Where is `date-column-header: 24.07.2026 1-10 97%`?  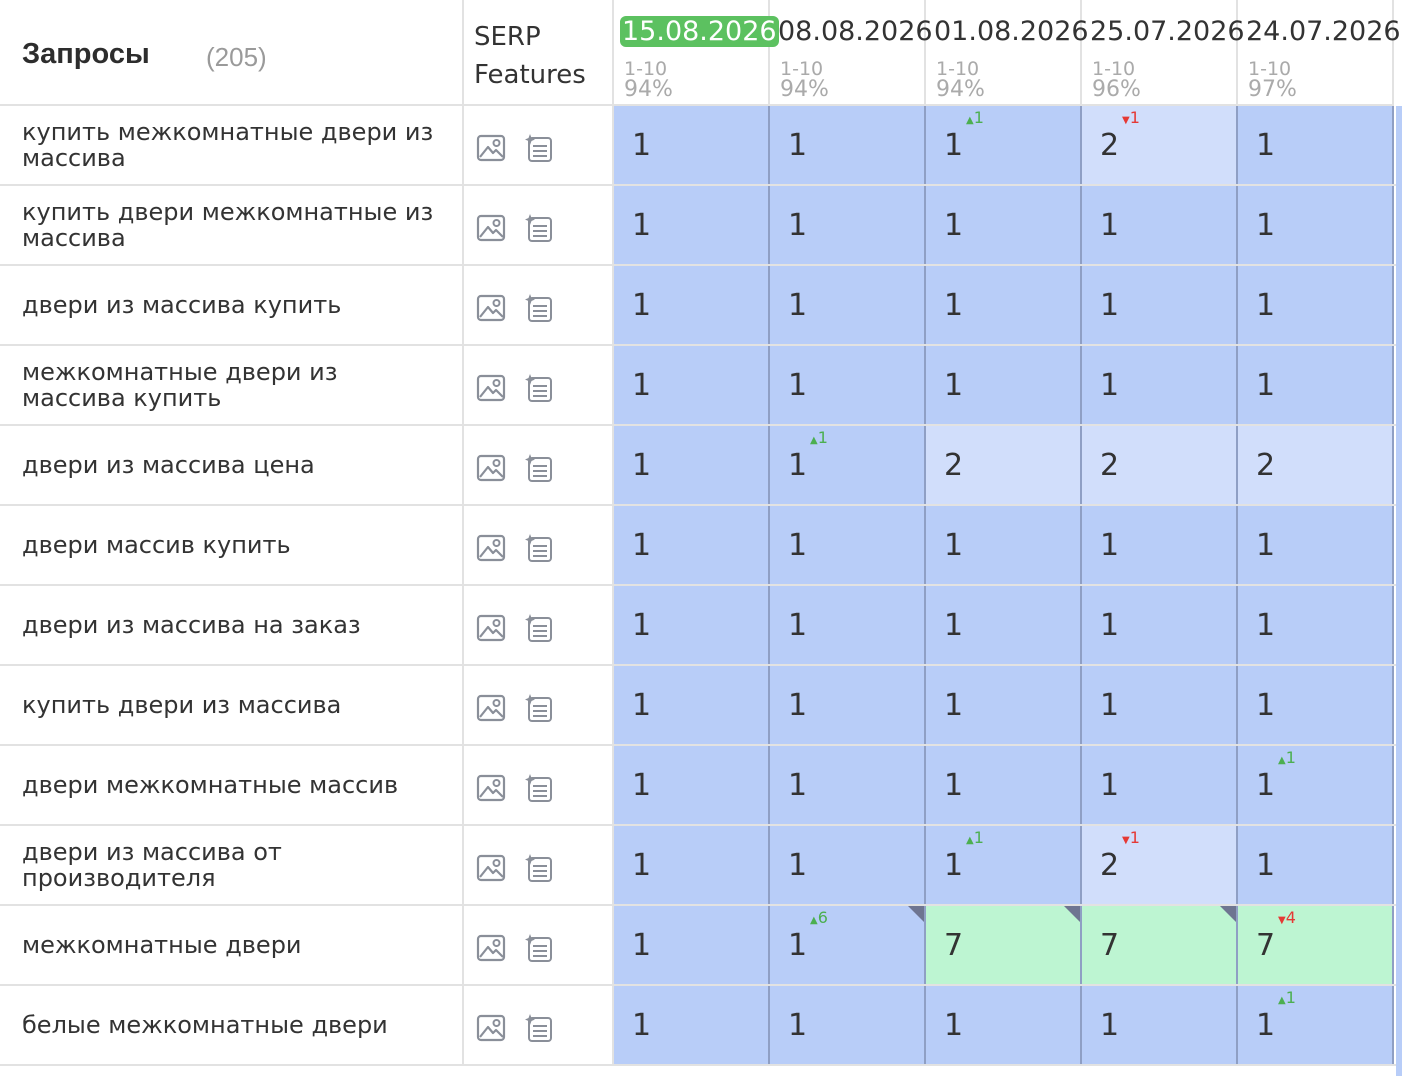 date-column-header: 24.07.2026 1-10 97% is located at coordinates (1319, 53).